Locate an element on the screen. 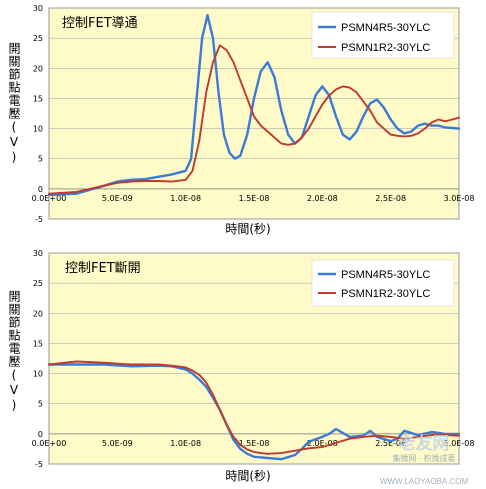 The width and height of the screenshot is (486, 489). chart-title: 控制FET導通 is located at coordinates (100, 23).